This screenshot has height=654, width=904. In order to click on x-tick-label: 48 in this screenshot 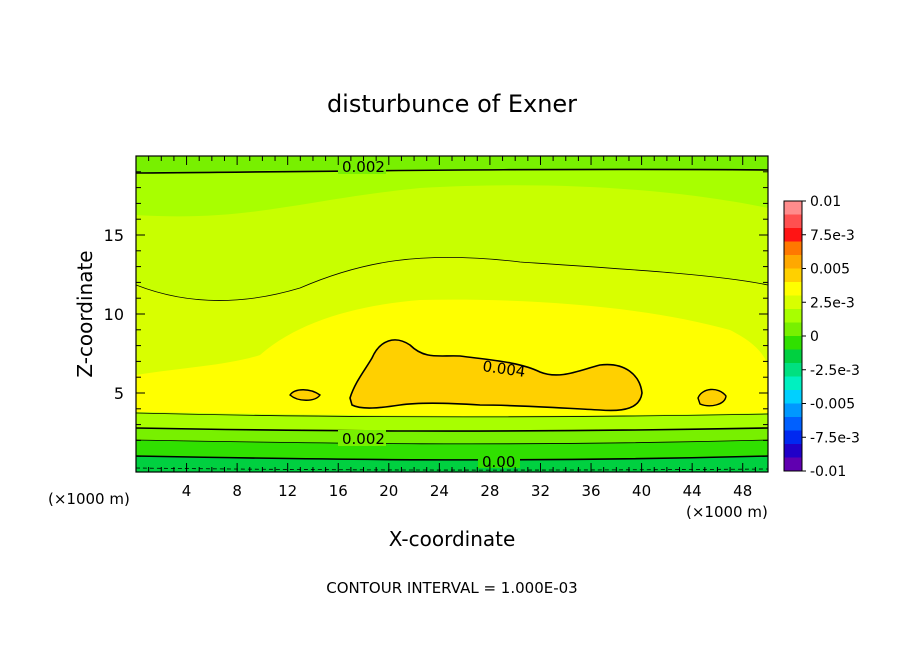, I will do `click(742, 491)`.